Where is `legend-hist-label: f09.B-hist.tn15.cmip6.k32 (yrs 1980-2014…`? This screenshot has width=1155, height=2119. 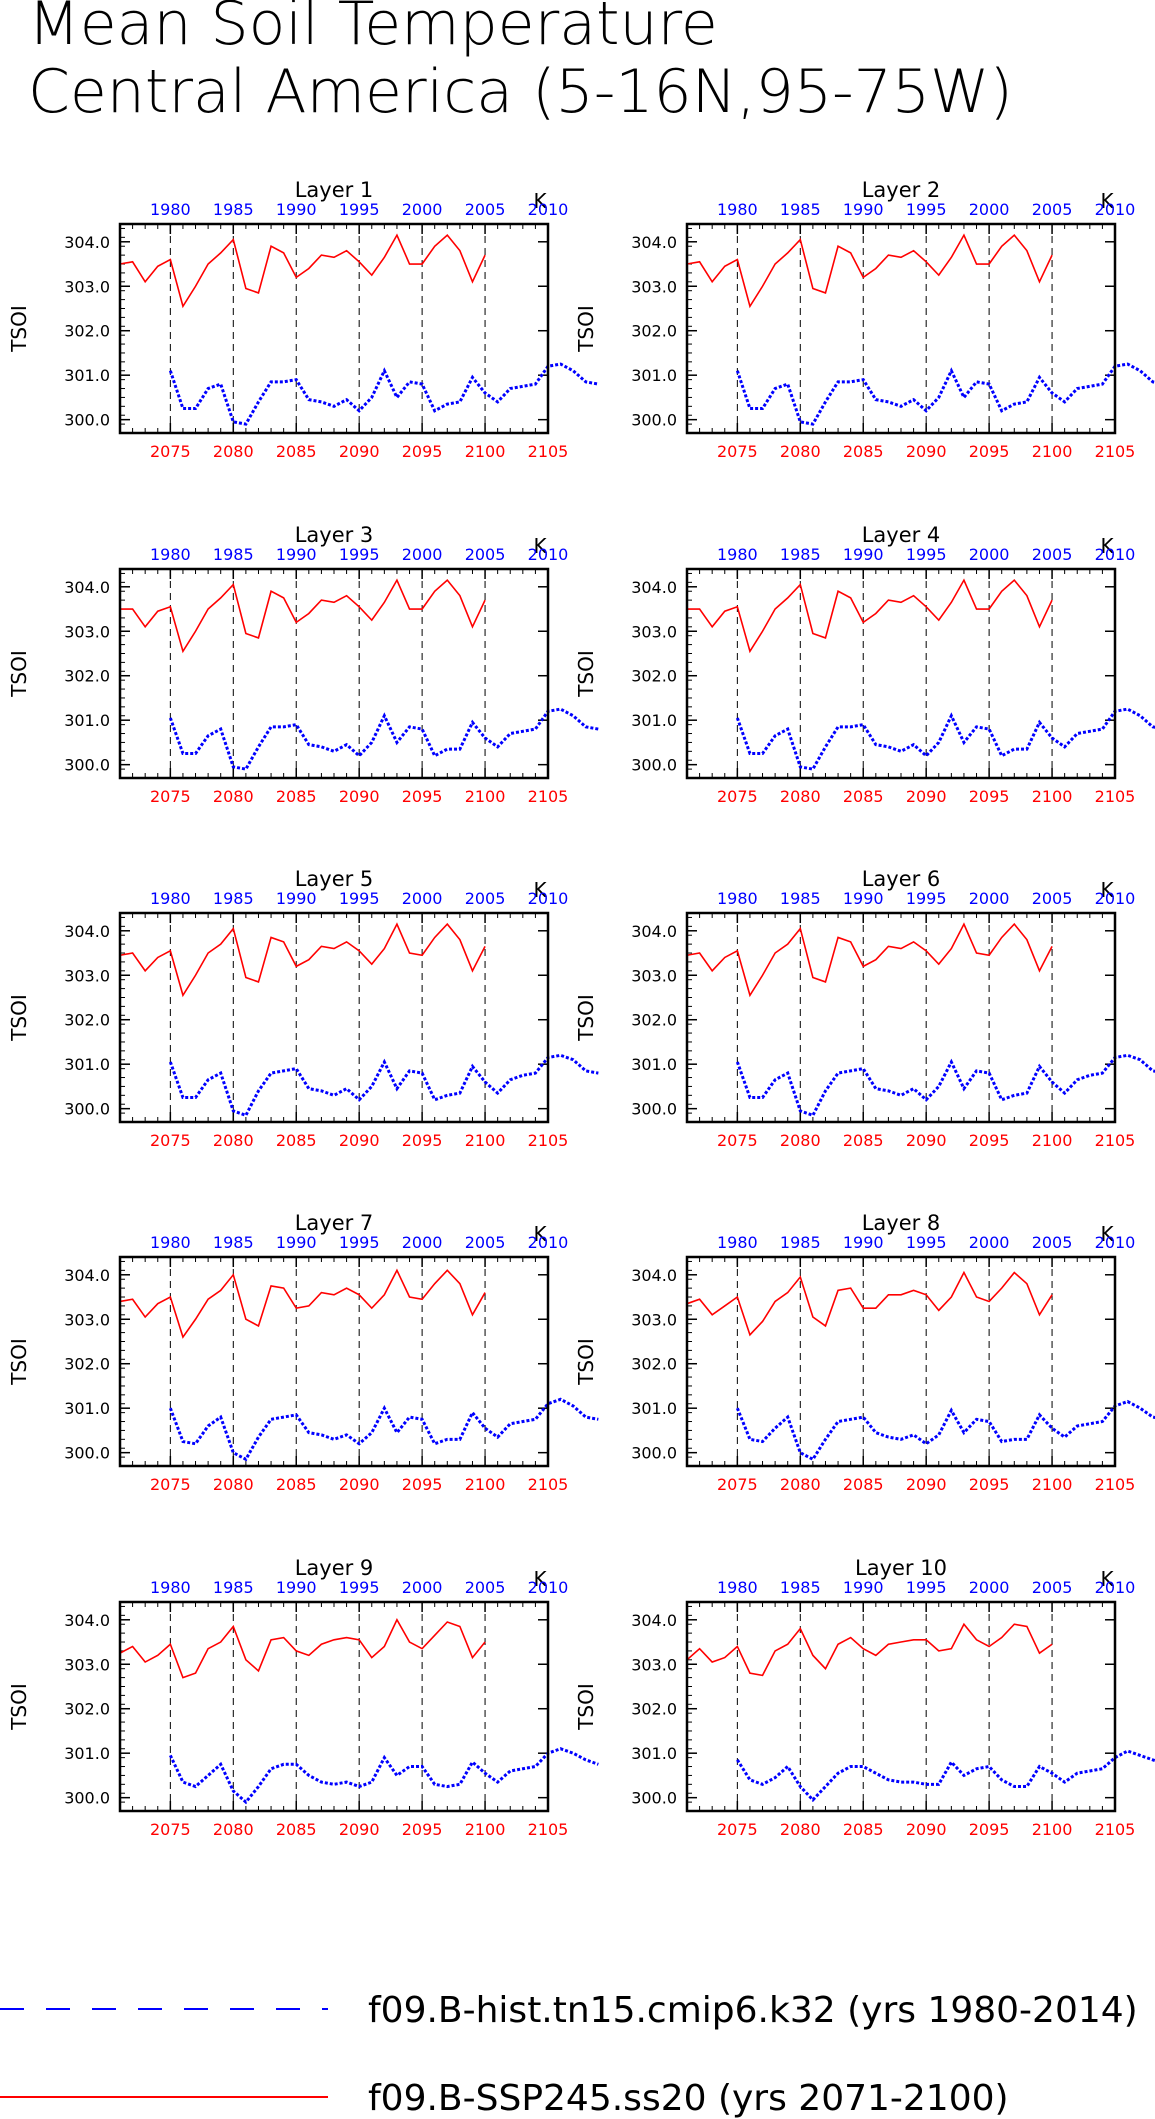
legend-hist-label: f09.B-hist.tn15.cmip6.k32 (yrs 1980-2014… is located at coordinates (753, 2010).